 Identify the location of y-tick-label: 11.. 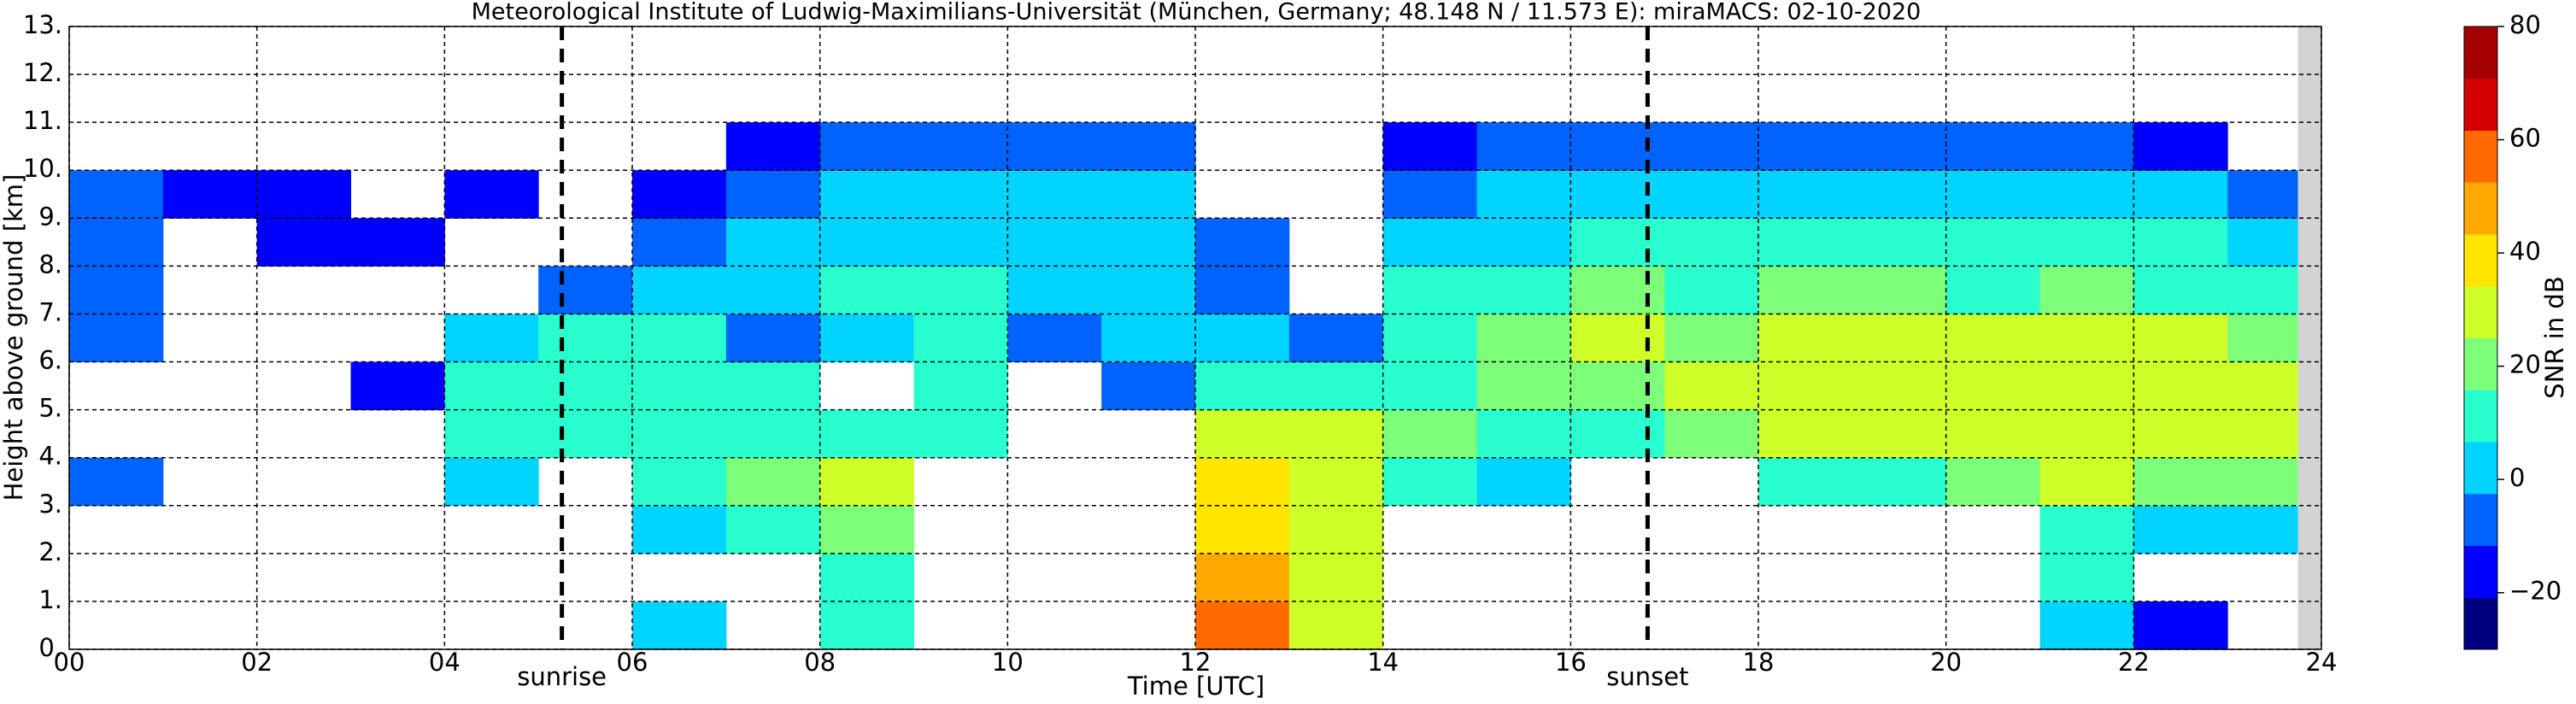
(42, 120).